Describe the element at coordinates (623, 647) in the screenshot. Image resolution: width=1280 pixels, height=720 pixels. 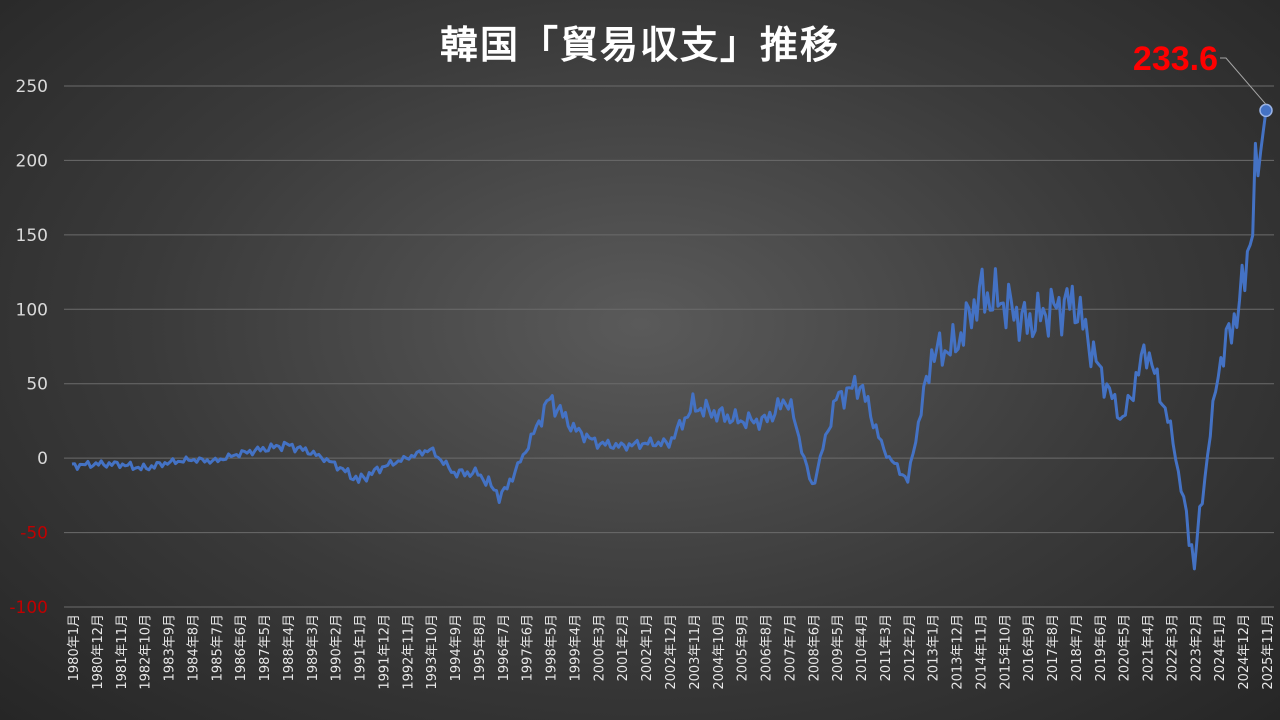
I see `x-tick-label: 2001年2月` at that location.